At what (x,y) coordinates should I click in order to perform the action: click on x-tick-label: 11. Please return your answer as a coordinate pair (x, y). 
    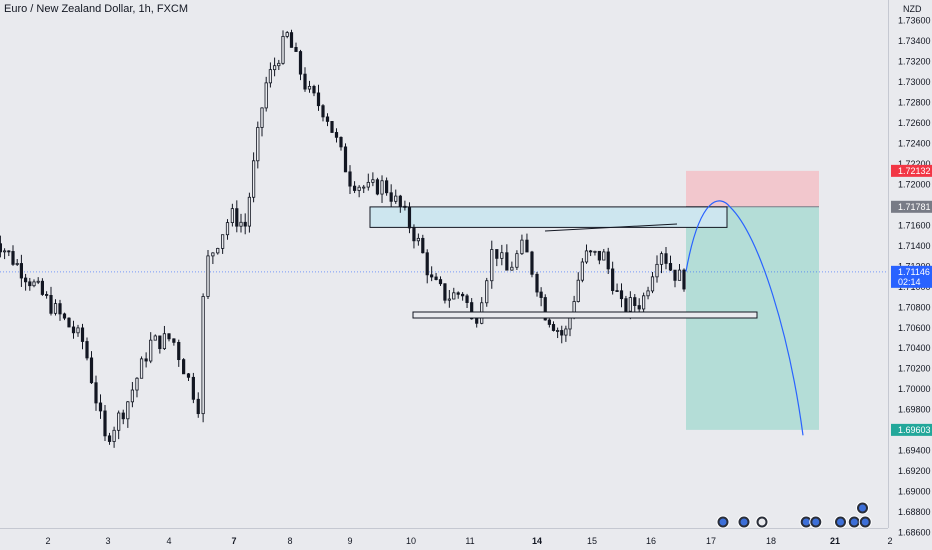
    Looking at the image, I should click on (469, 541).